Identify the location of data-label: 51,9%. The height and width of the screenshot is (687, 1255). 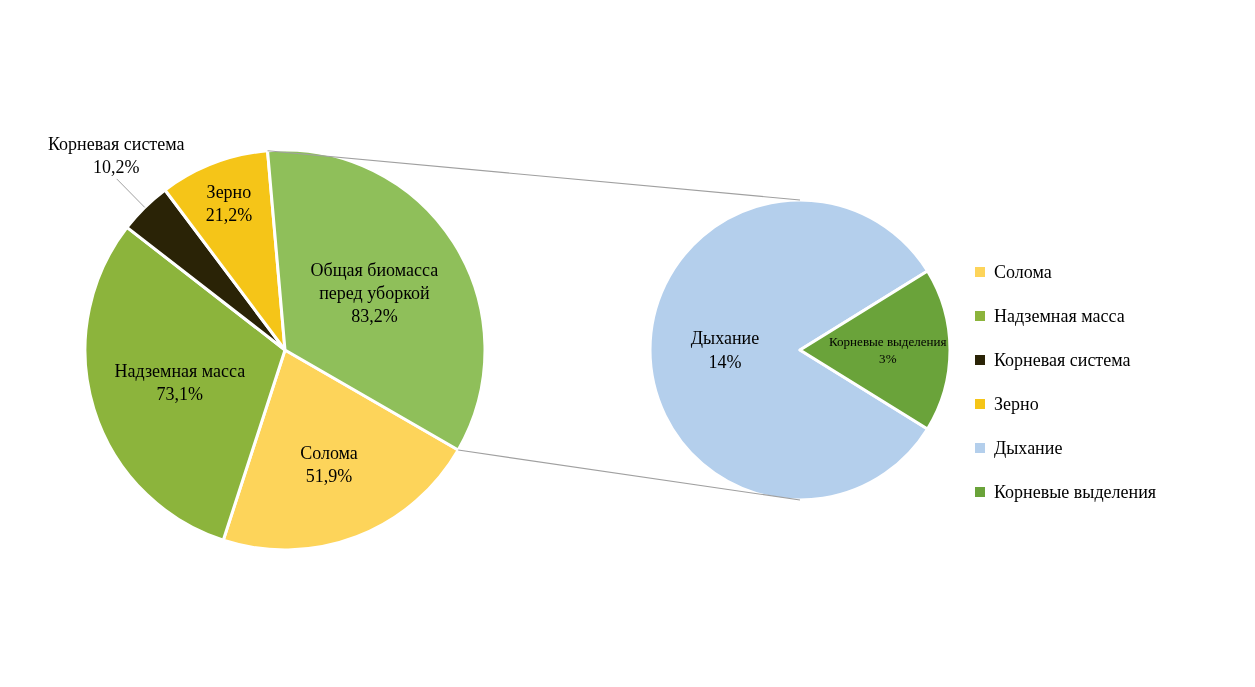
(329, 476).